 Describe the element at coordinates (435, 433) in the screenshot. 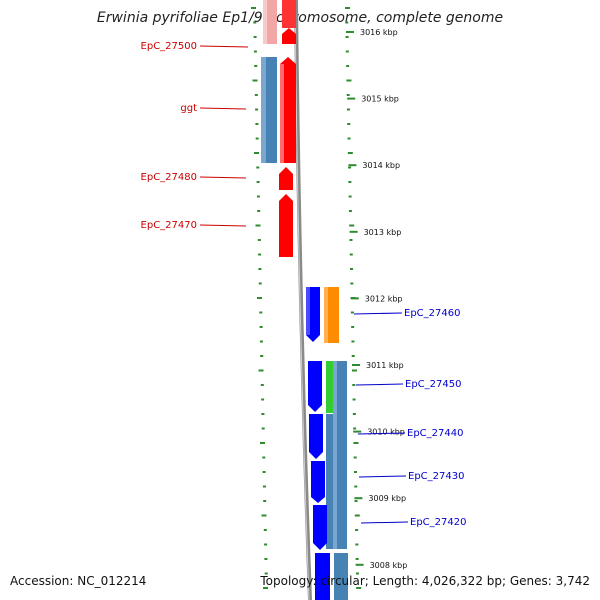

I see `label-epc-27440: EpC_27440` at that location.